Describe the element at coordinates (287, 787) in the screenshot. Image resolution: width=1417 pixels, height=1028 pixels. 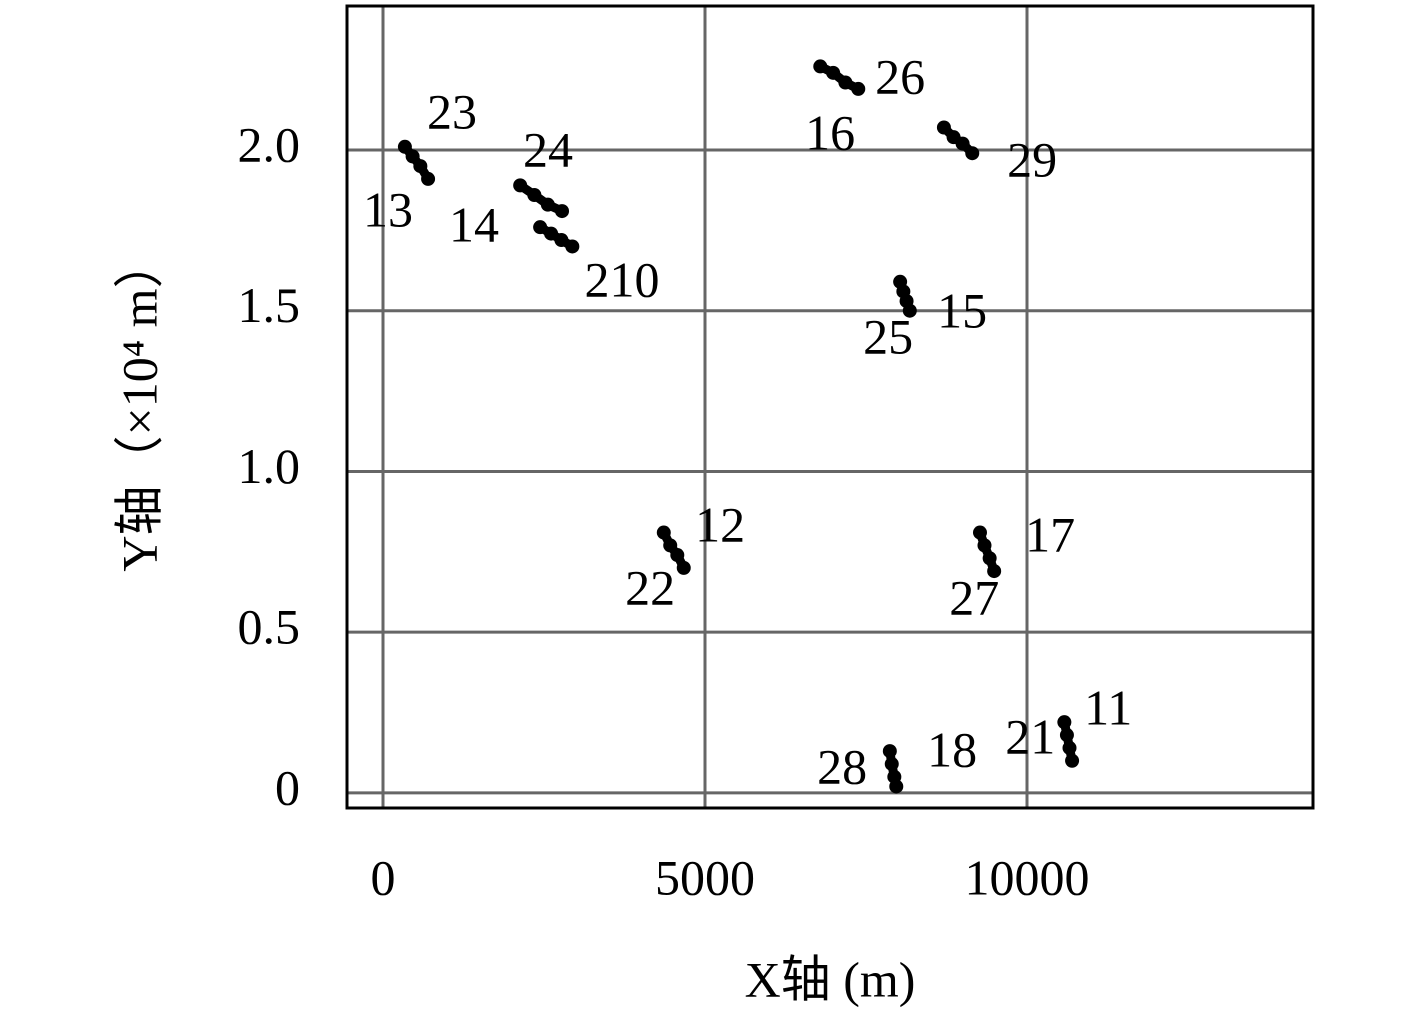
I see `y-tick-label: 0` at that location.